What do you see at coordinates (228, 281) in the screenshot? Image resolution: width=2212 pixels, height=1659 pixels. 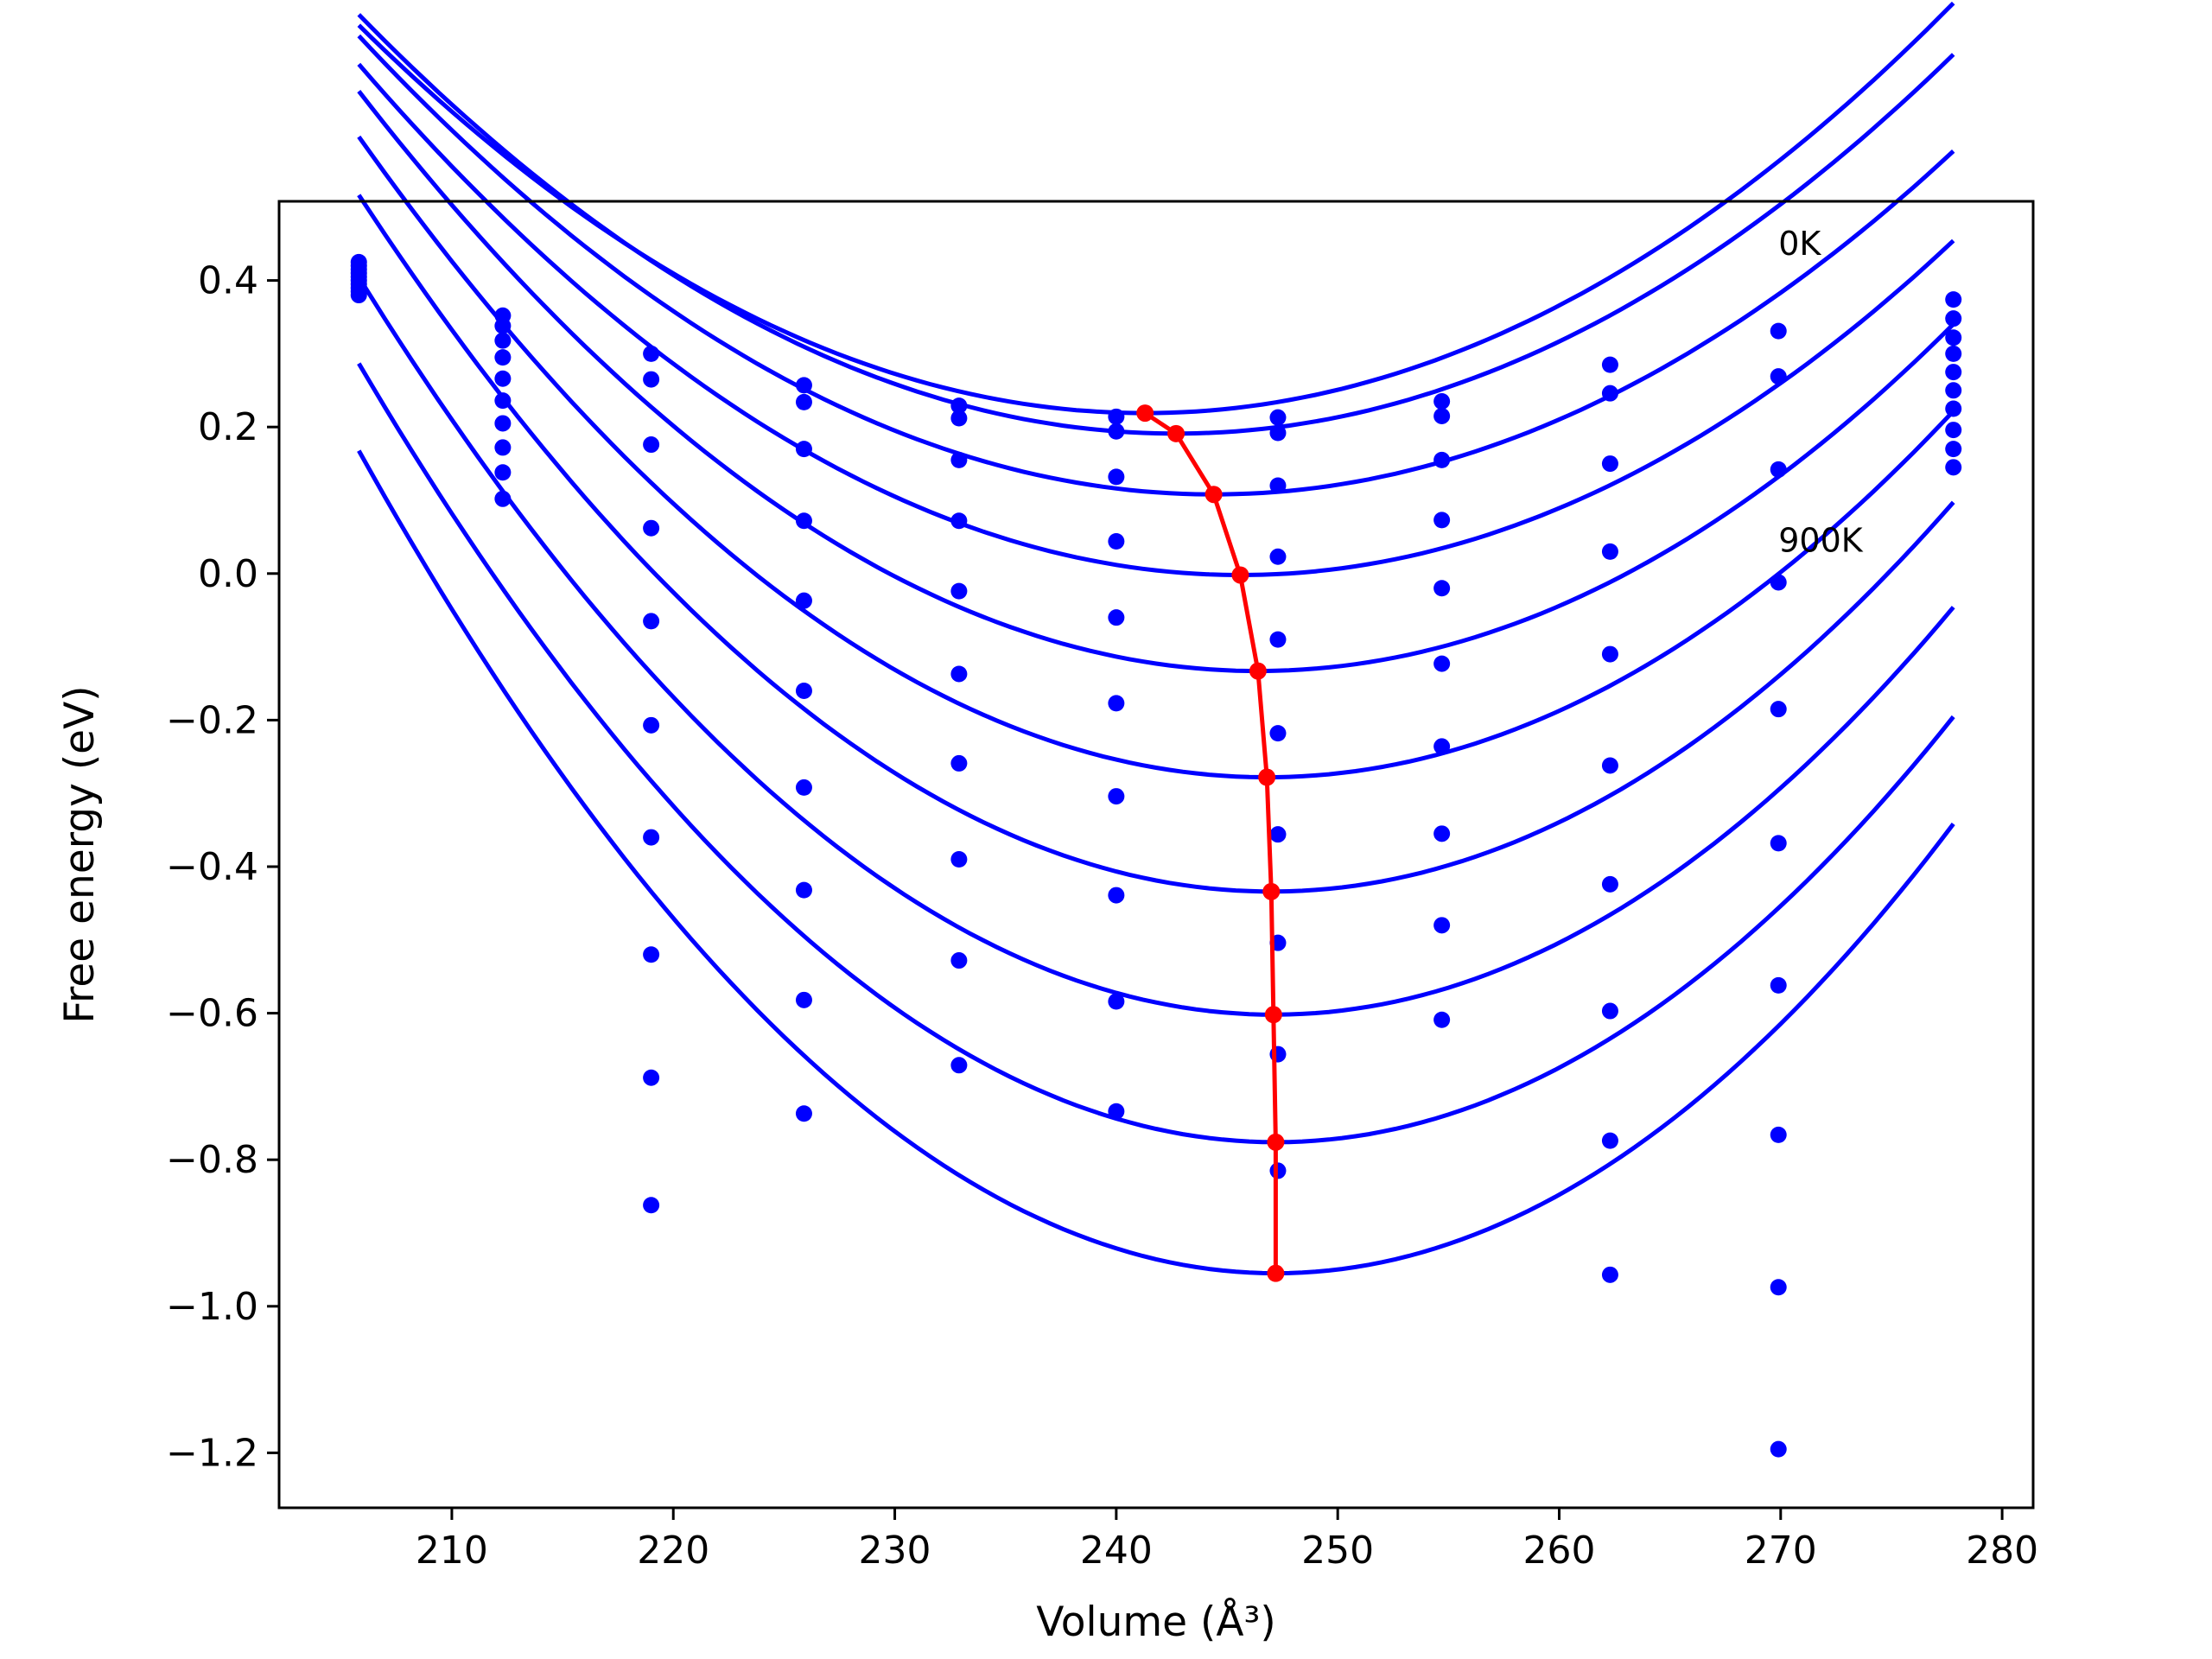 I see `y-tick-label: 0.4` at bounding box center [228, 281].